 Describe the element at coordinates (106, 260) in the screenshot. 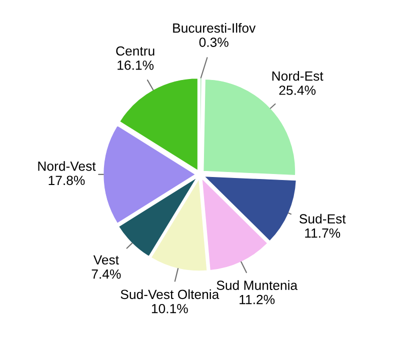

I see `slice-label: Vest` at that location.